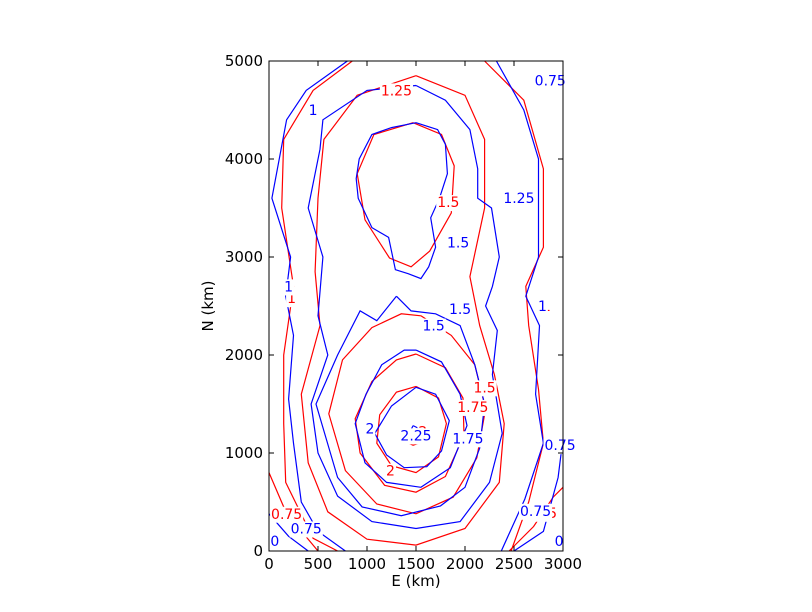 The height and width of the screenshot is (612, 812). I want to click on red-contour-label: 1.25, so click(396, 91).